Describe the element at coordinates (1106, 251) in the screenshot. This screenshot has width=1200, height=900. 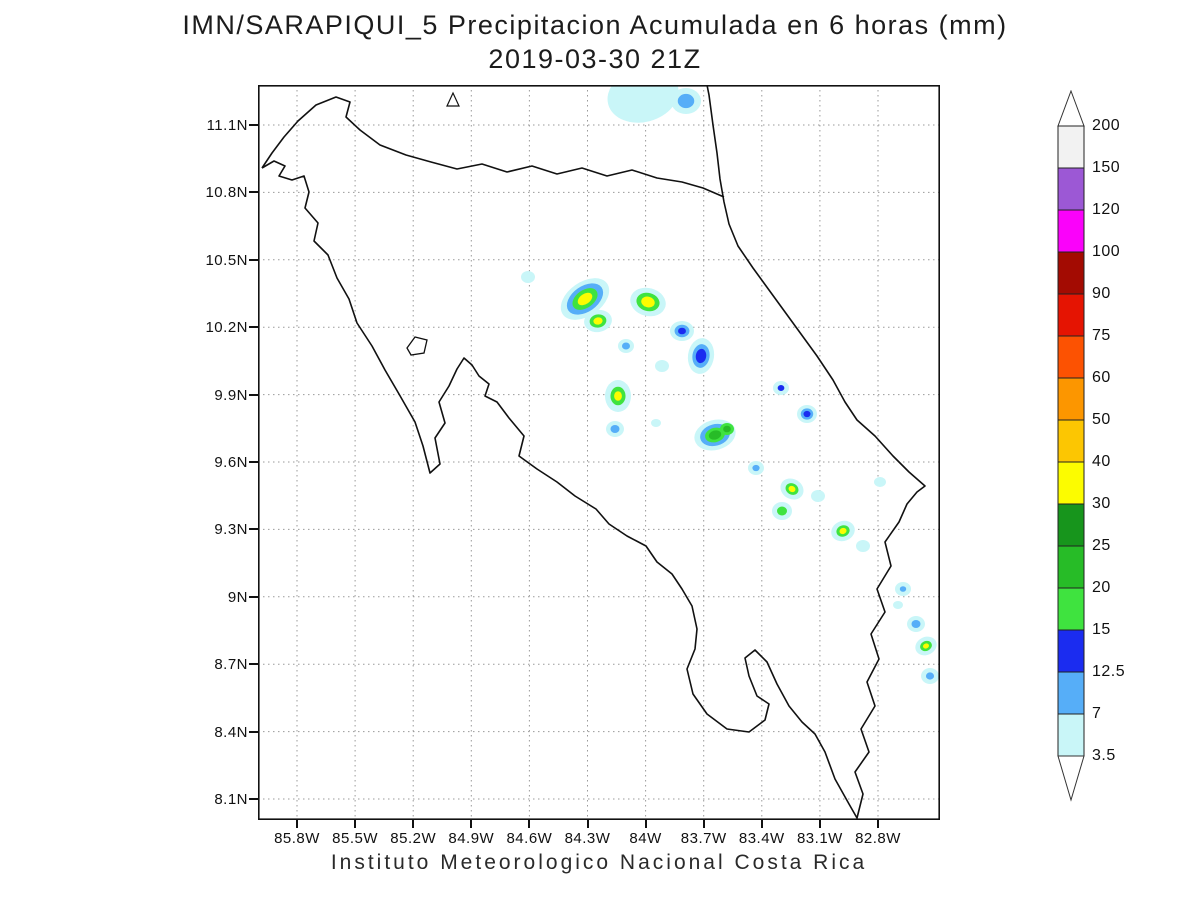
I see `colorbar-level-label: 100` at that location.